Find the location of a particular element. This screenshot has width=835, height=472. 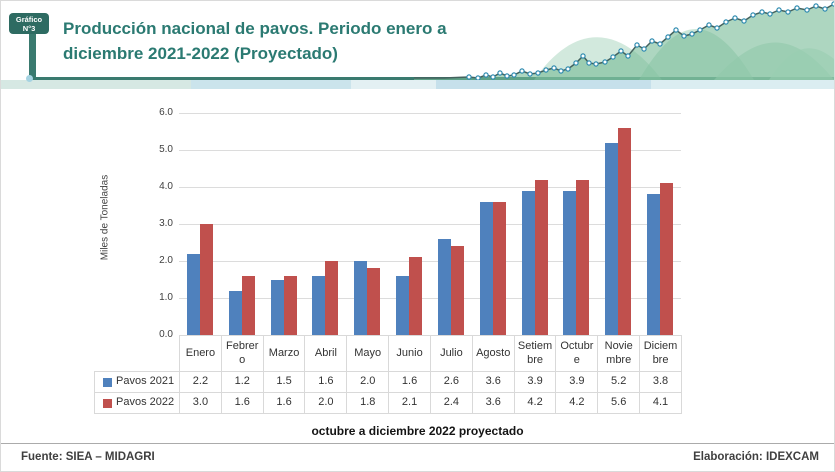

value-cell: 3.6 is located at coordinates (493, 403).